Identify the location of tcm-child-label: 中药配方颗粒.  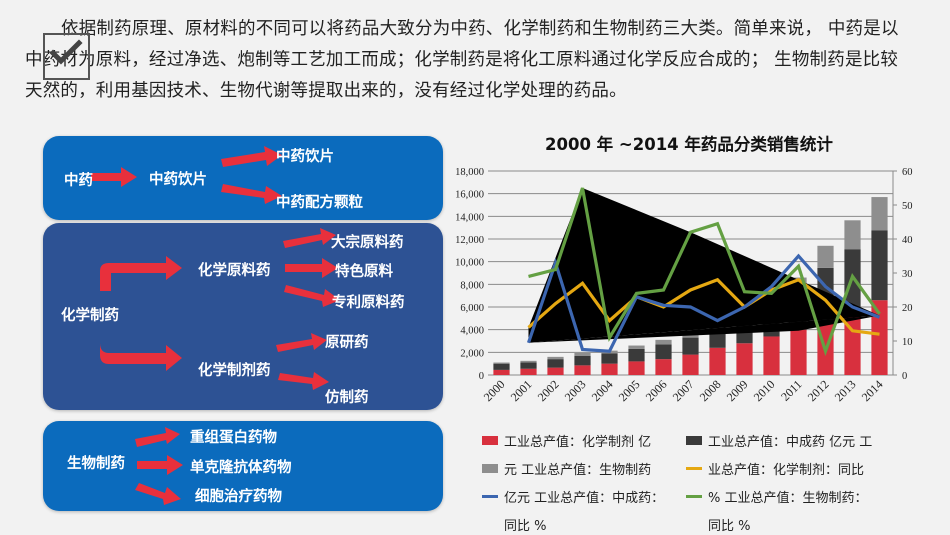
(319, 203).